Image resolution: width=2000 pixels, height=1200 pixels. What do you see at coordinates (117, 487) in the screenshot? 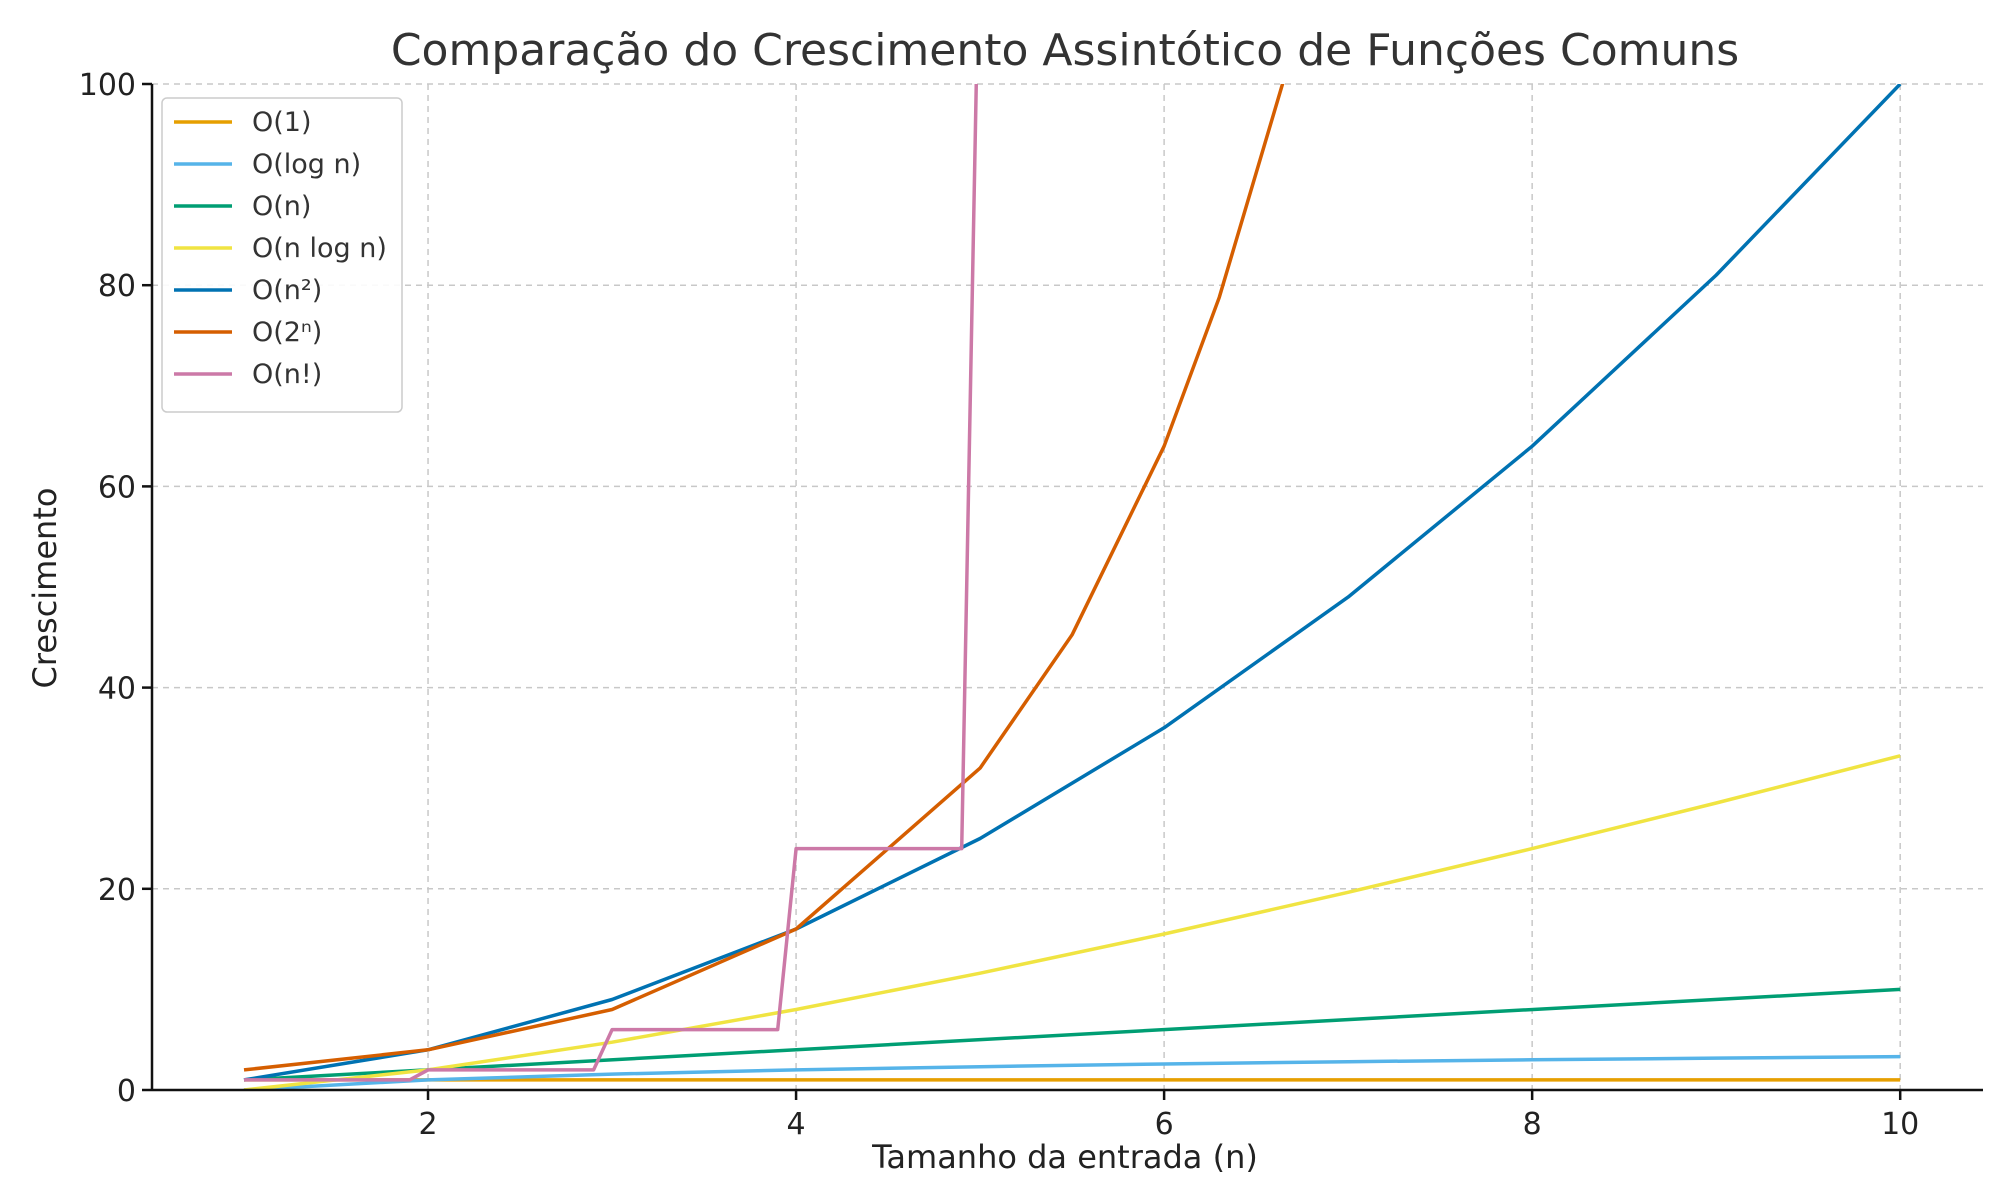
I see `y-tick-label: 60` at bounding box center [117, 487].